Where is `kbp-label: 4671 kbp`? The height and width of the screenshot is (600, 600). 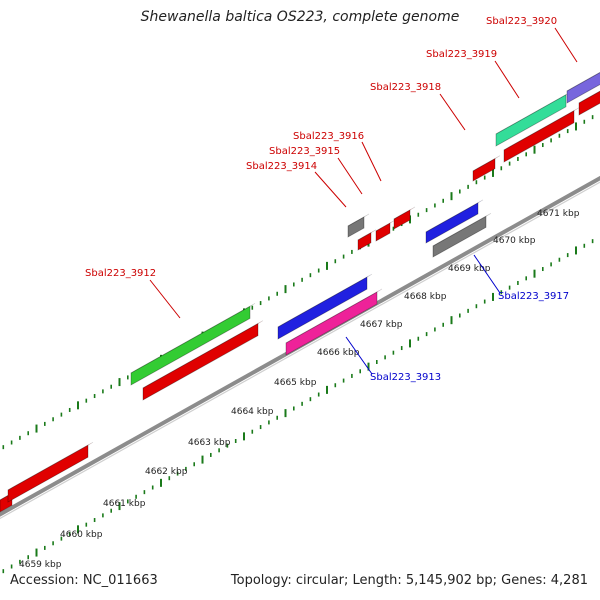
kbp-label: 4671 kbp is located at coordinates (558, 214).